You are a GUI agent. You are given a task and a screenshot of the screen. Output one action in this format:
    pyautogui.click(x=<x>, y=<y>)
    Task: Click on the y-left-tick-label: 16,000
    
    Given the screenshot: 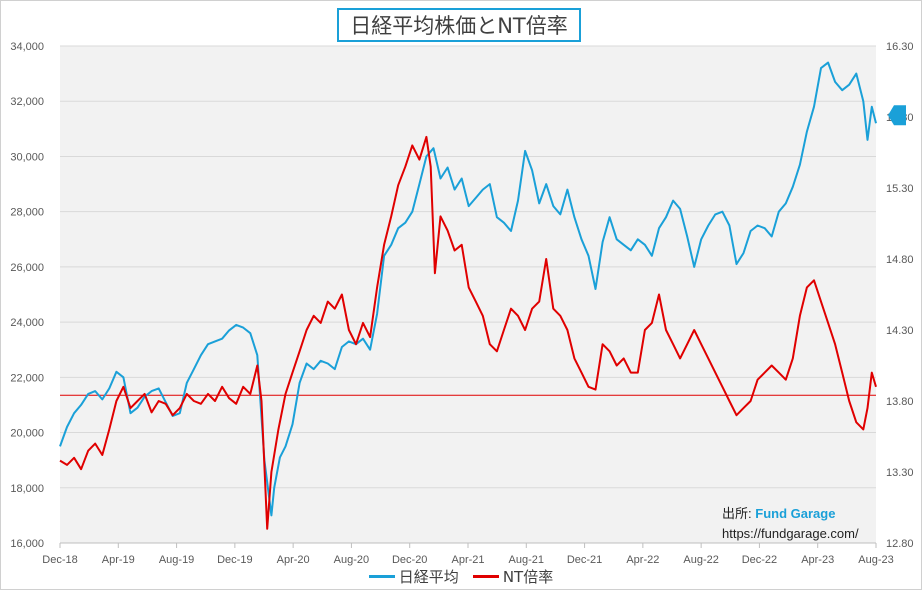 What is the action you would take?
    pyautogui.click(x=27, y=544)
    